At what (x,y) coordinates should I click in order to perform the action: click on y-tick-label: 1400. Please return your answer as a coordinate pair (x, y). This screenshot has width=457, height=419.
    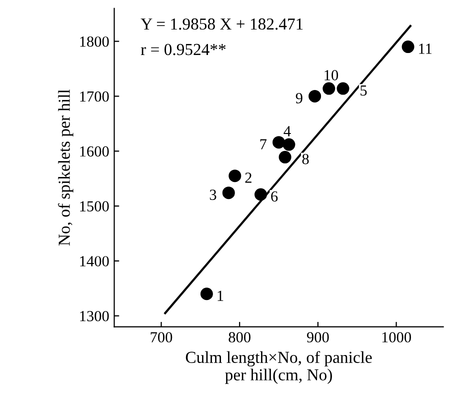
    Looking at the image, I should click on (94, 261).